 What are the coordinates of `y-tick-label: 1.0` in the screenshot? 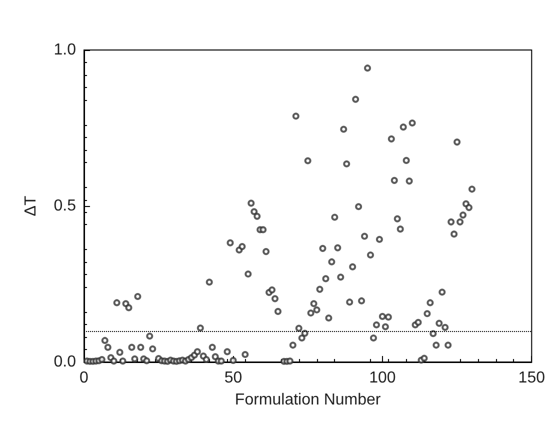 It's located at (65, 50).